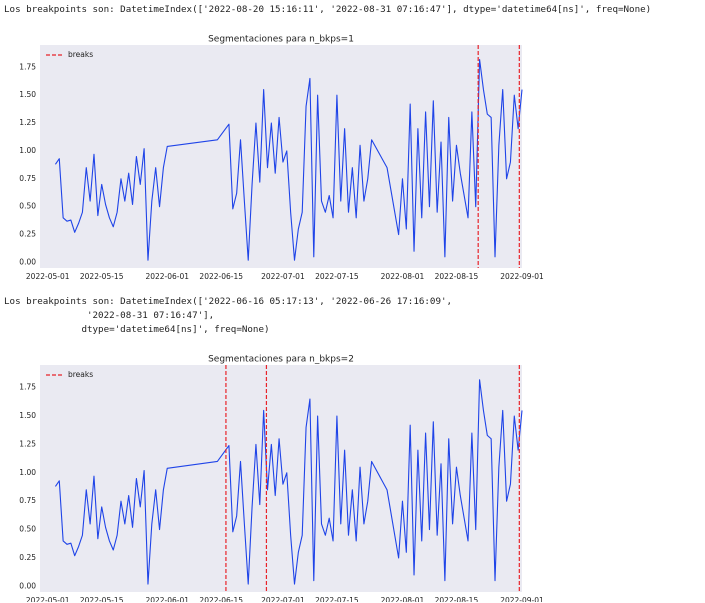 This screenshot has height=603, width=705. Describe the element at coordinates (281, 40) in the screenshot. I see `chart-title: Segmentaciones para n_bkps=1` at that location.